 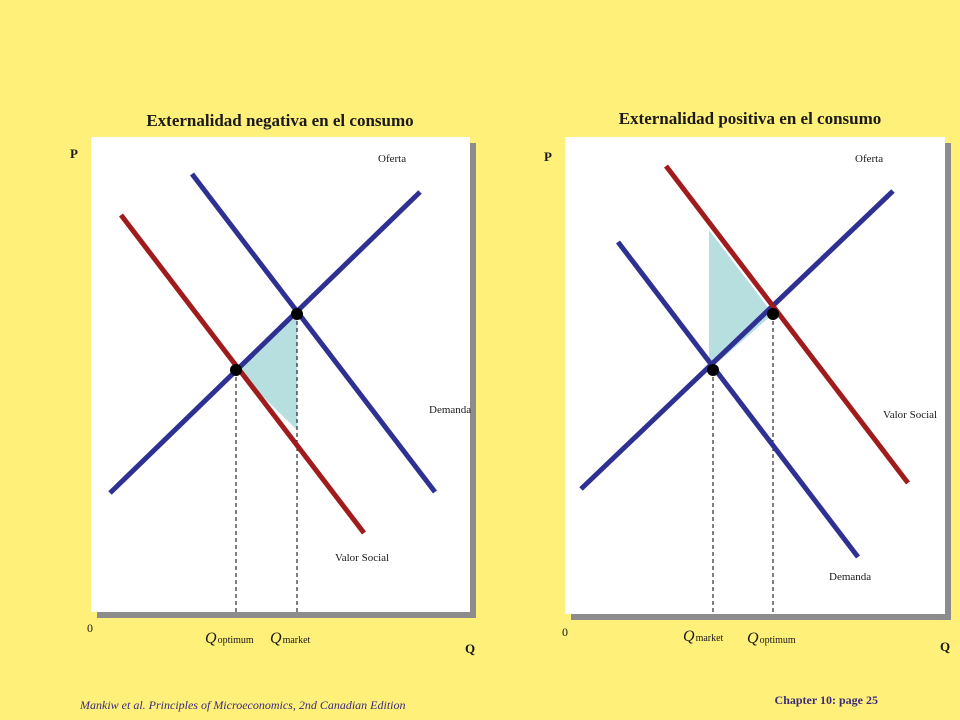 What do you see at coordinates (710, 638) in the screenshot?
I see `right-q-market-sub: market` at bounding box center [710, 638].